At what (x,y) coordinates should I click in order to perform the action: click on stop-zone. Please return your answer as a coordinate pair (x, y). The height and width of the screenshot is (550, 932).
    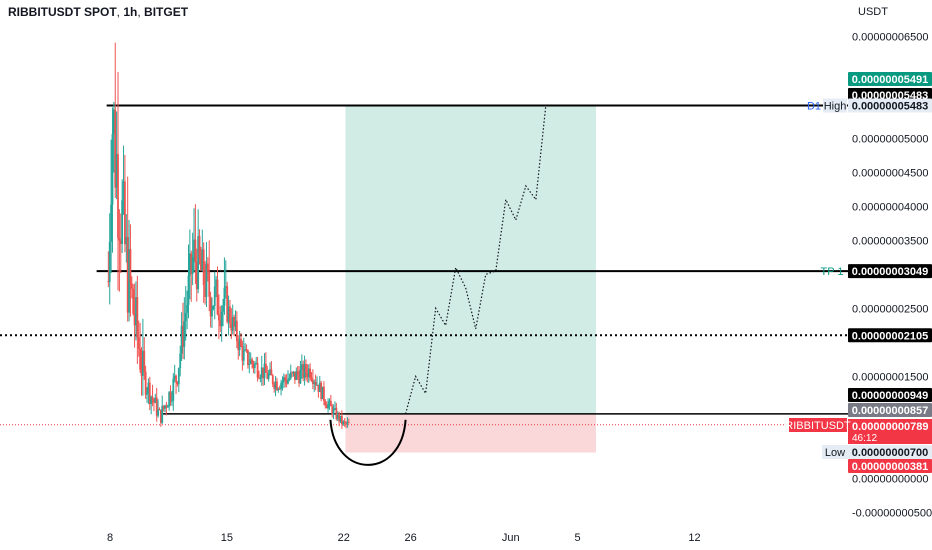
    Looking at the image, I should click on (470, 433).